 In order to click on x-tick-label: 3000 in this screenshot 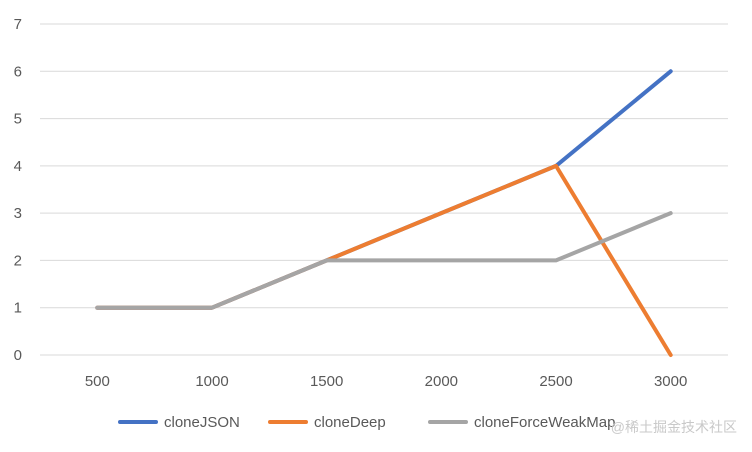, I will do `click(670, 381)`.